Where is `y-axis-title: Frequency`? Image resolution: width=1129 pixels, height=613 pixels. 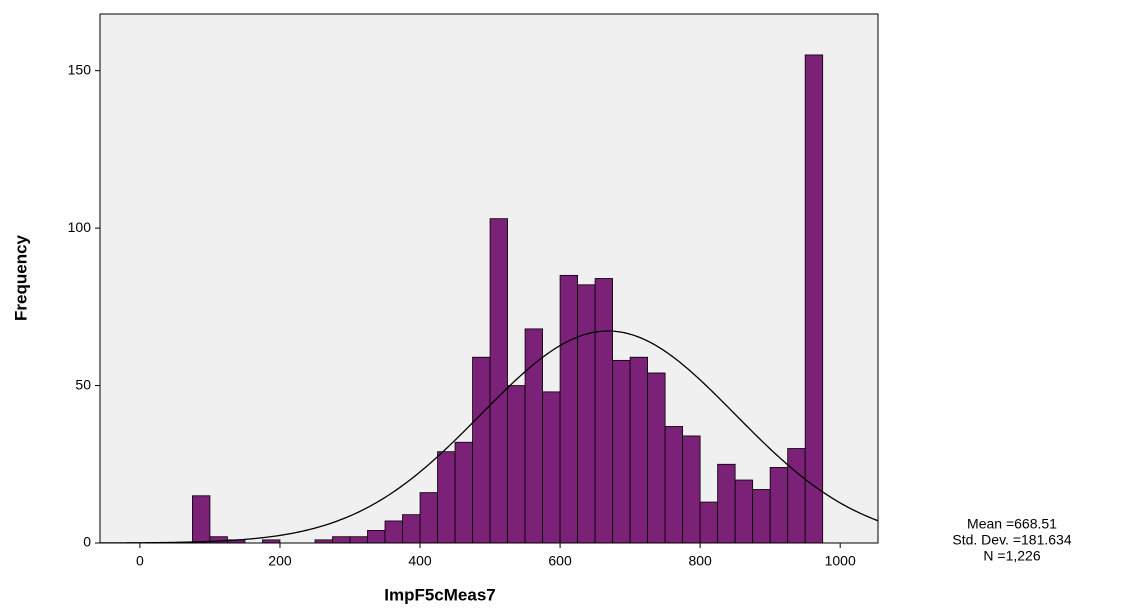 y-axis-title: Frequency is located at coordinates (20, 277).